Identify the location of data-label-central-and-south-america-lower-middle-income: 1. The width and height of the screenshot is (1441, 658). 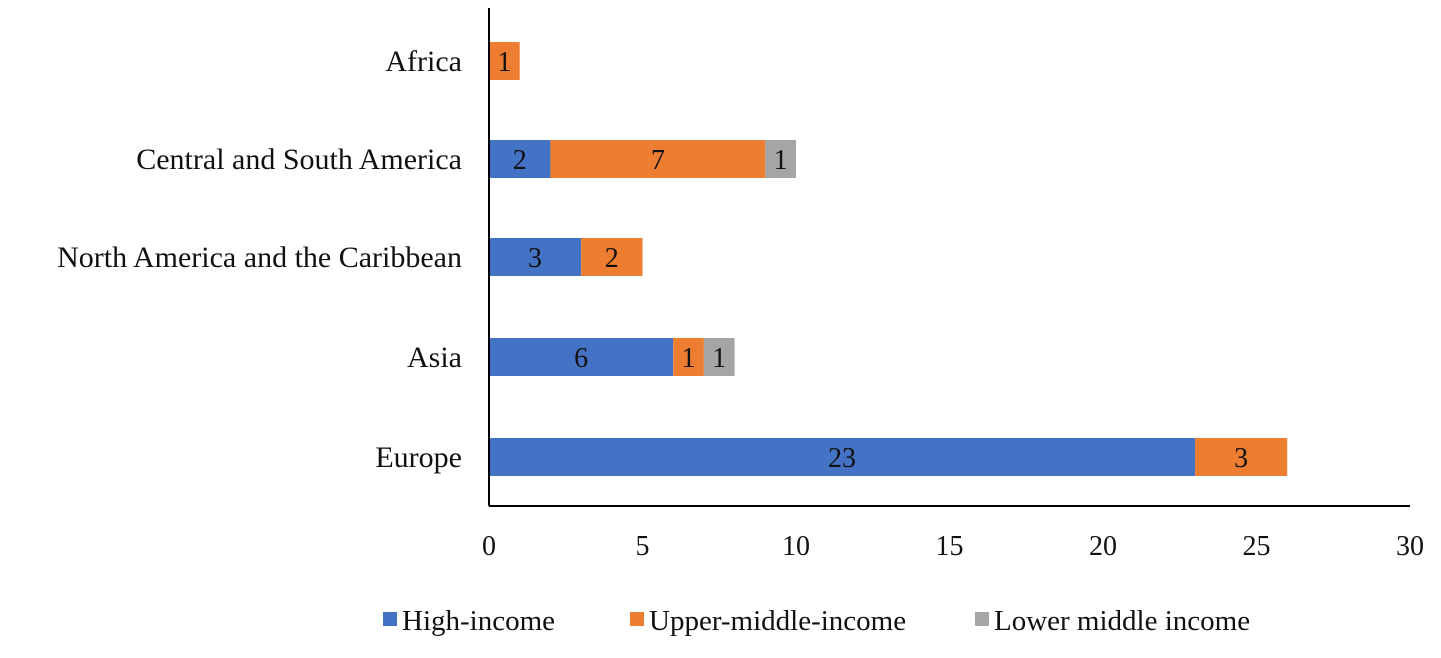
(781, 160).